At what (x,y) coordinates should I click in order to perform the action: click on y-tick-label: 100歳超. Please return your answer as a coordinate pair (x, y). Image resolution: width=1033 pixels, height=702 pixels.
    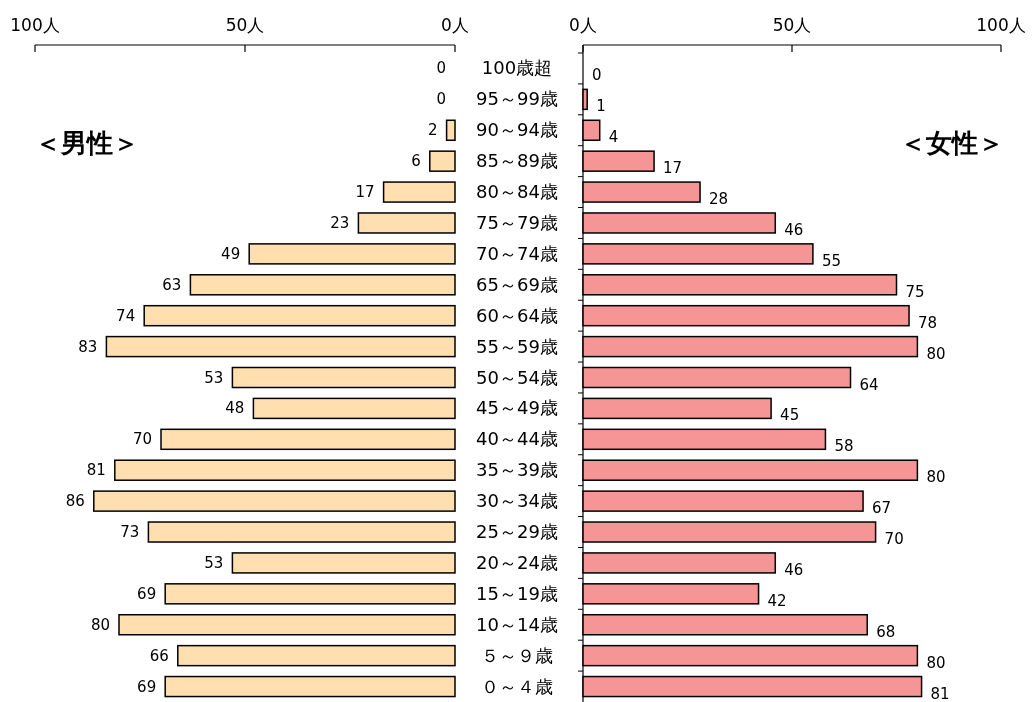
    Looking at the image, I should click on (517, 68).